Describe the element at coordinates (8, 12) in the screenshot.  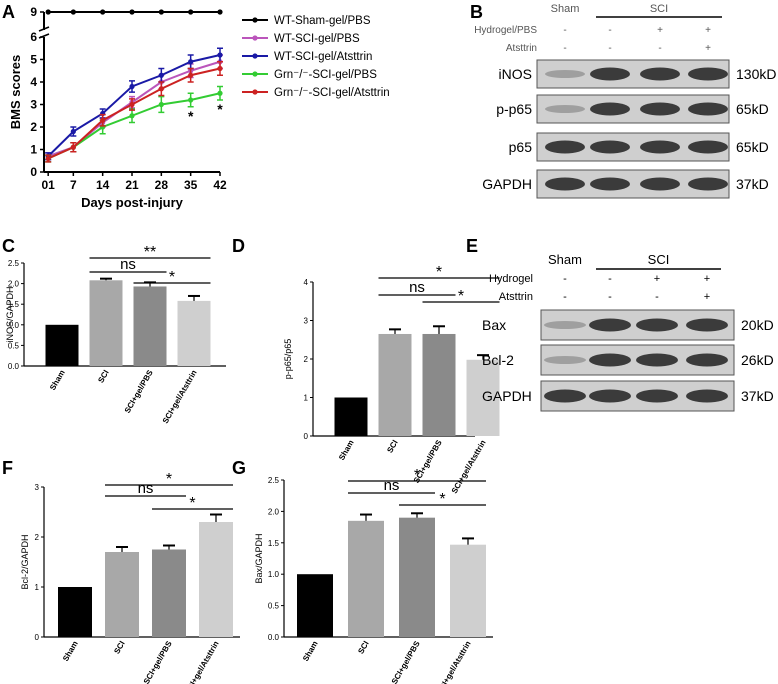
I see `panel-letter-a: A` at that location.